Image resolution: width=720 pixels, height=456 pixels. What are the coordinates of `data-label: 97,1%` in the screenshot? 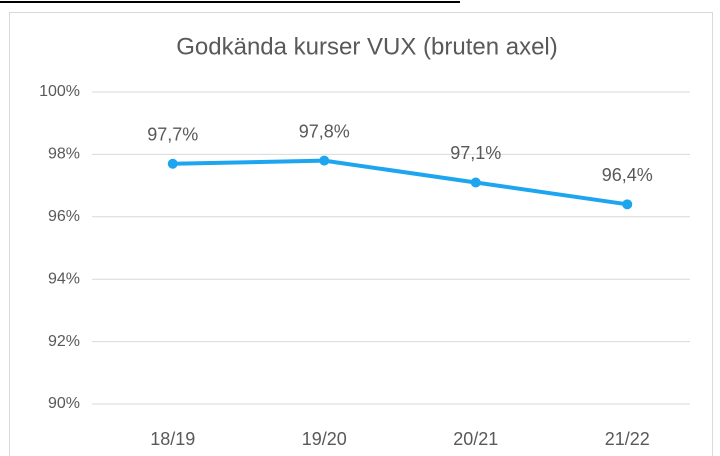 It's located at (475, 153).